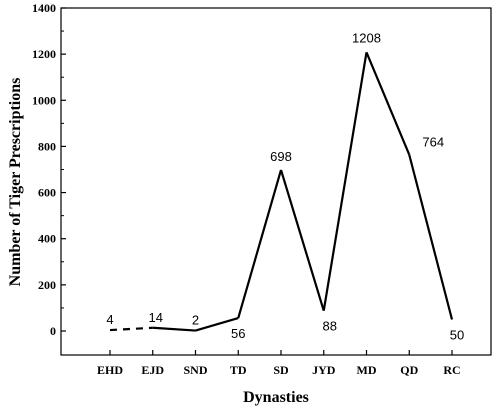  I want to click on data-label: 2, so click(195, 320).